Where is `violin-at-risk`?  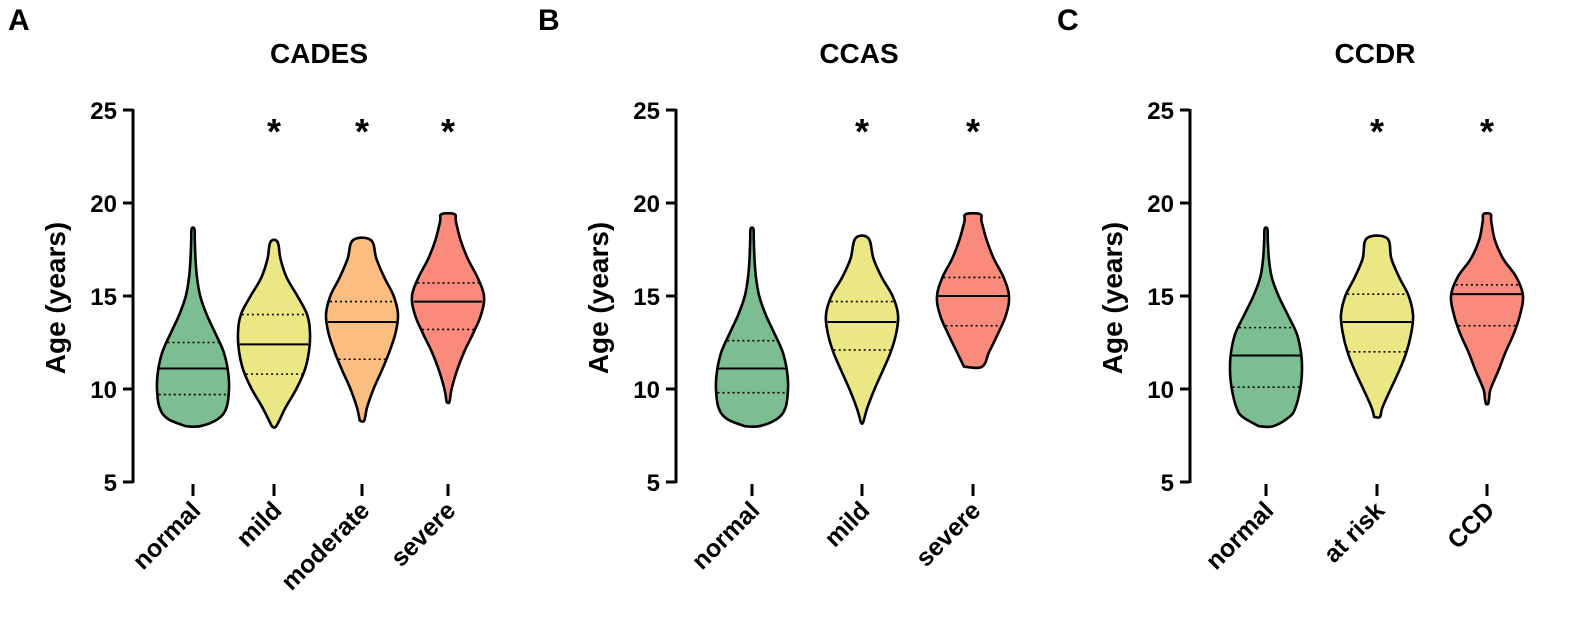 violin-at-risk is located at coordinates (1377, 326).